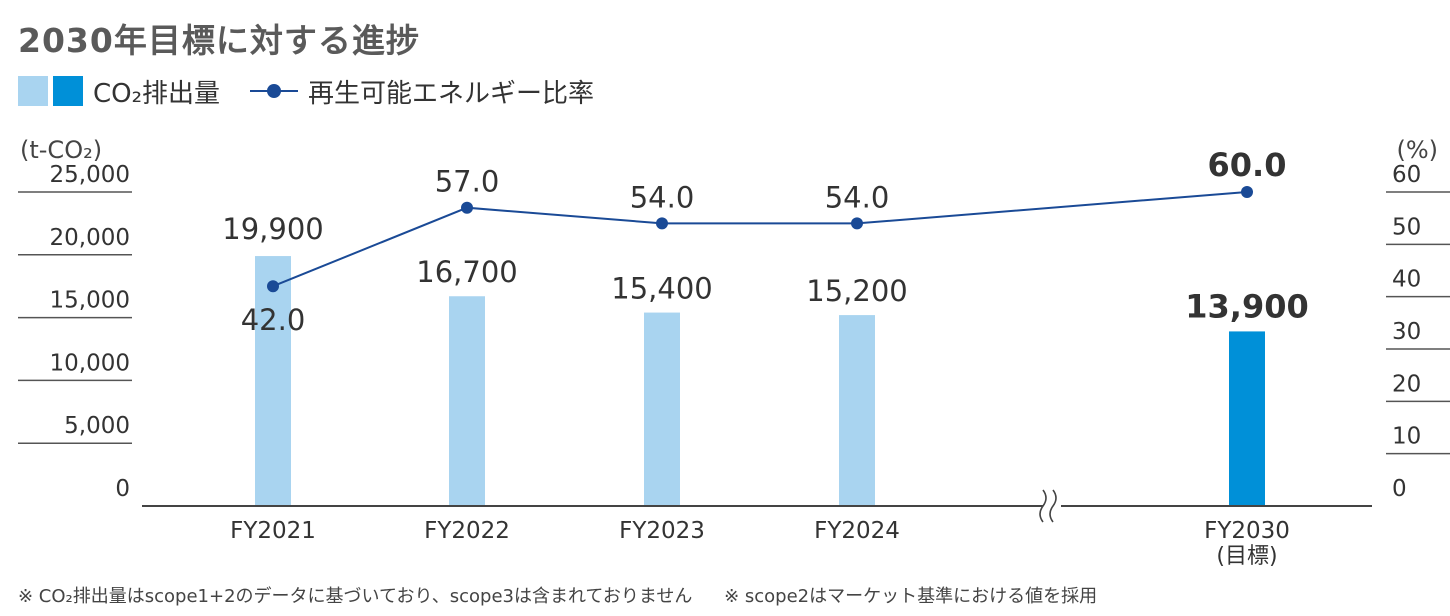 Image resolution: width=1450 pixels, height=616 pixels. I want to click on right-tick-label: 0, so click(1399, 489).